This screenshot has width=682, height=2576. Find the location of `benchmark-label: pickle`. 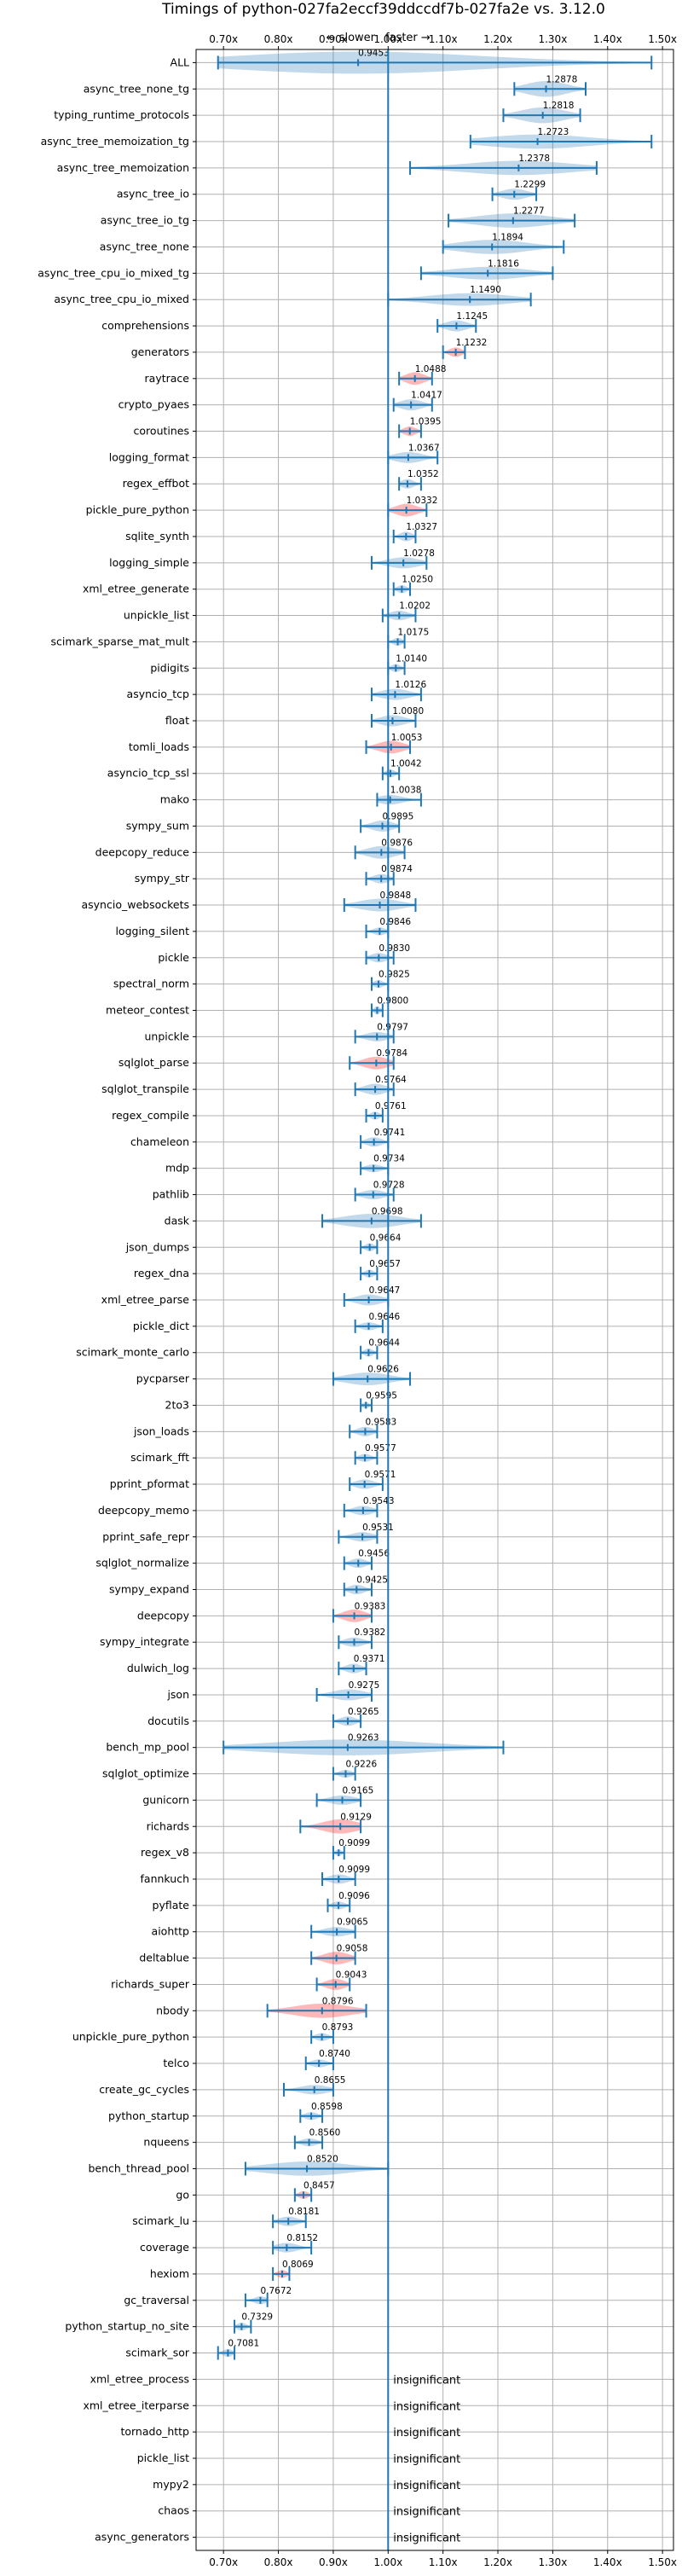

benchmark-label: pickle is located at coordinates (174, 957).